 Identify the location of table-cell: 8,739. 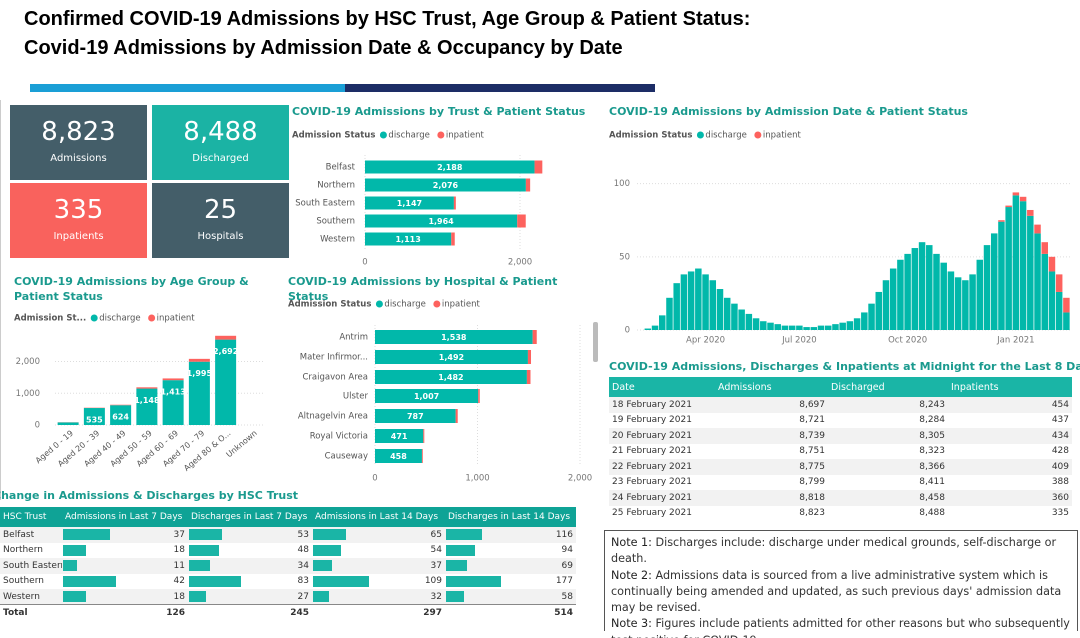
(812, 435).